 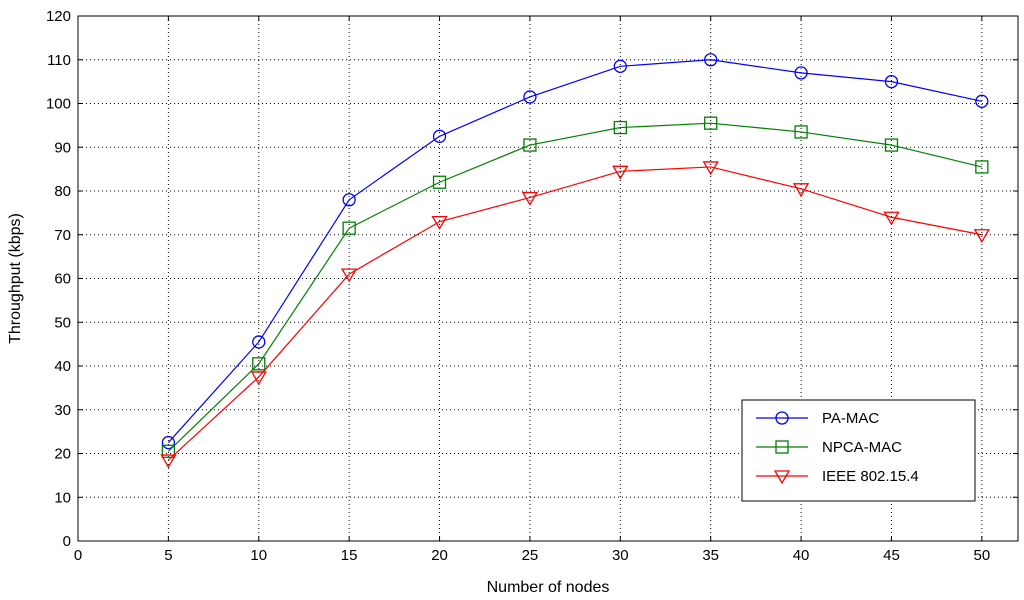 What do you see at coordinates (59, 60) in the screenshot?
I see `y-tick-label: 110` at bounding box center [59, 60].